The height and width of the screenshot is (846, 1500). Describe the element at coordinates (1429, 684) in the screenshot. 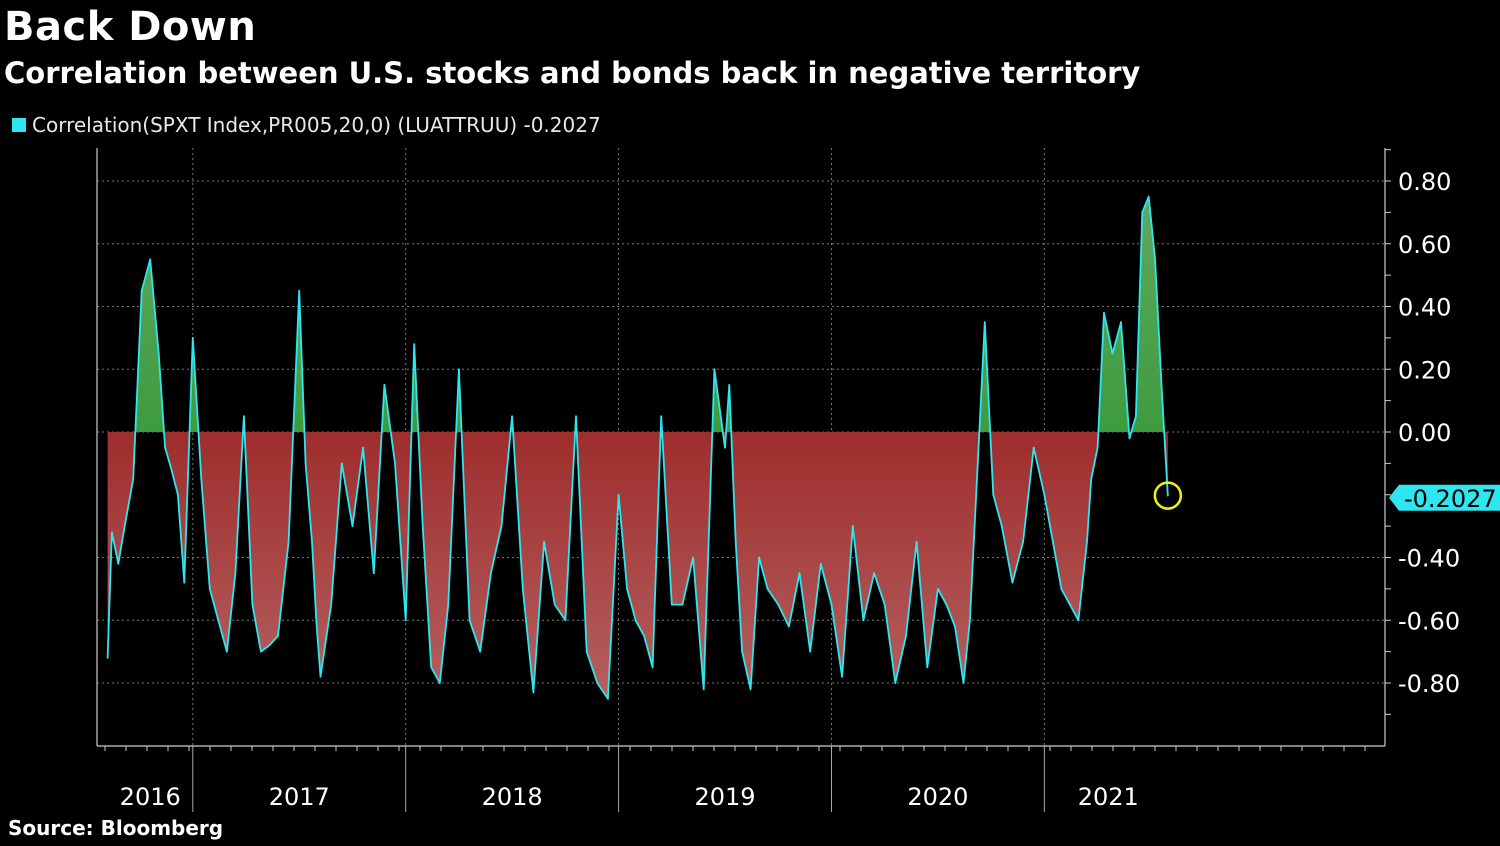

I see `y-tick-label: -0.80` at that location.